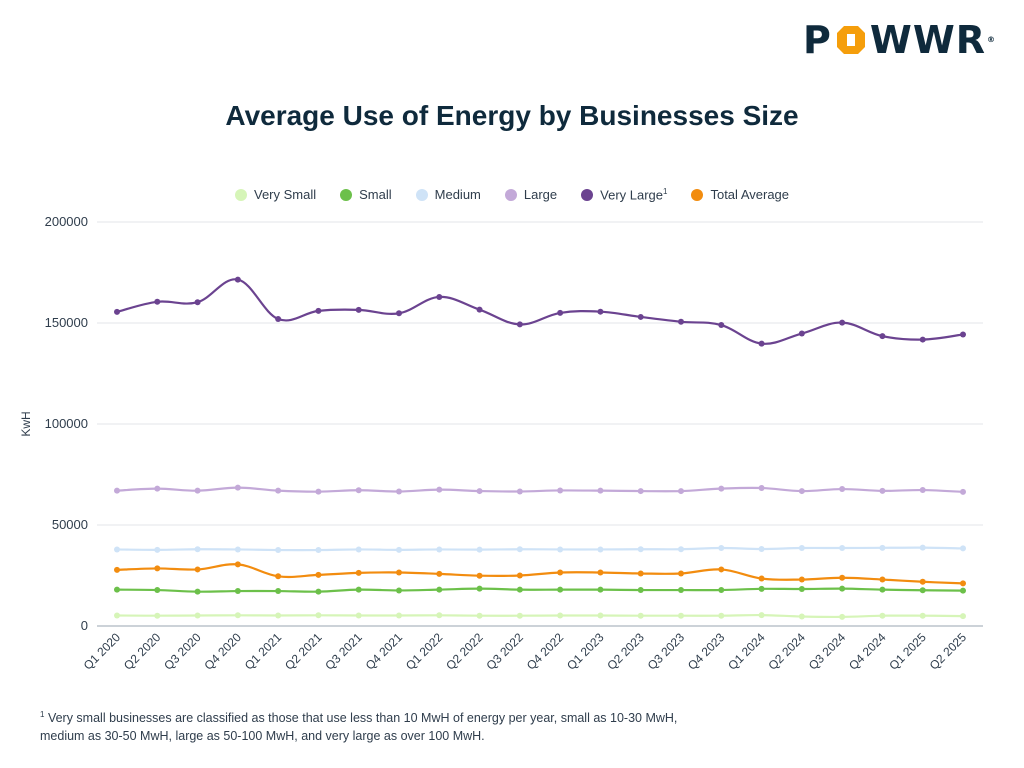 The height and width of the screenshot is (768, 1024). I want to click on y-tick-label: 150000, so click(66, 322).